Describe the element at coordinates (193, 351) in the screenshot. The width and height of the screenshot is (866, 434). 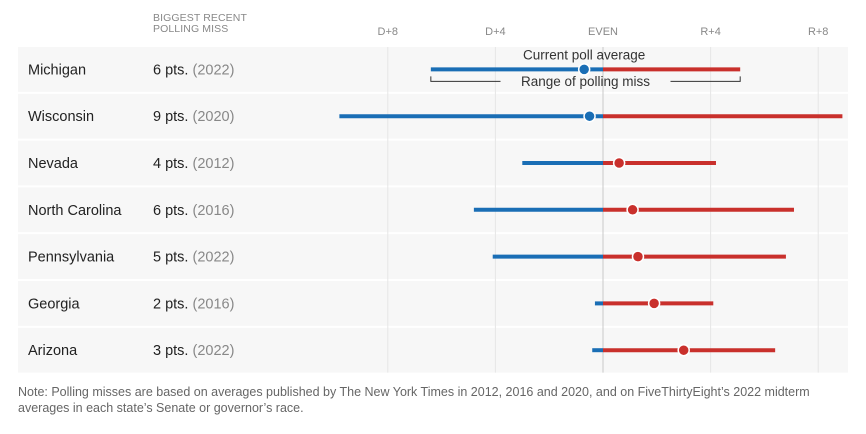
I see `miss-label: 3 pts. (2022)` at that location.